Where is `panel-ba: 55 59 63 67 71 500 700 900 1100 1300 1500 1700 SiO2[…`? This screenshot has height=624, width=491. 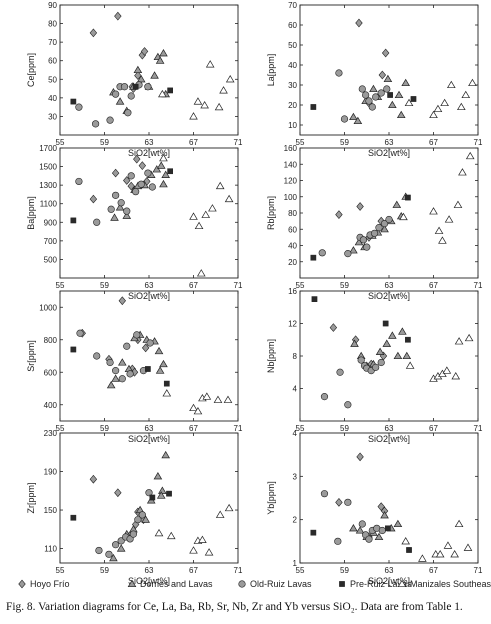 panel-ba: 55 59 63 67 71 500 700 900 1100 1300 1500 1700 SiO2[… is located at coordinates (134, 222).